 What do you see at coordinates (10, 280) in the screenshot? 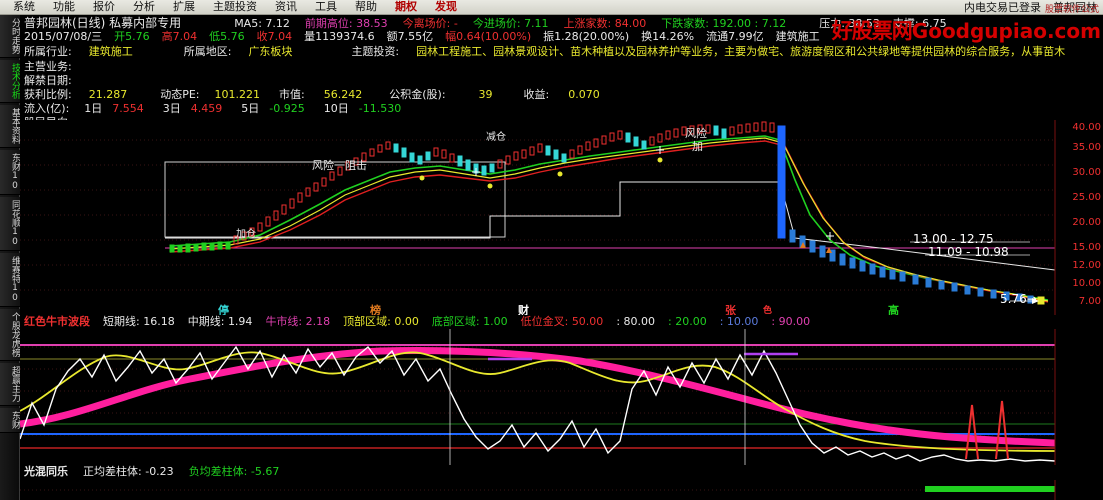
I see `sidebar-item-weisaite10: 维赛特10` at bounding box center [10, 280].